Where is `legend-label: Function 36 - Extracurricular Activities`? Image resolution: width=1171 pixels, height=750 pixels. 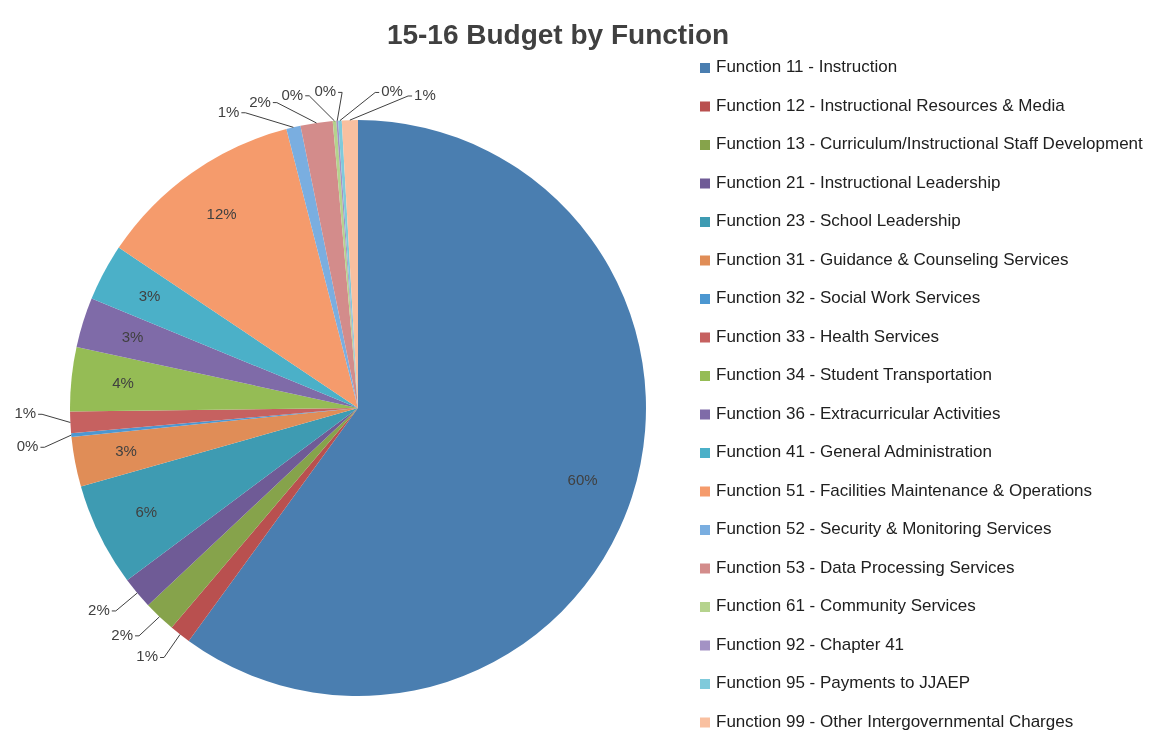
legend-label: Function 36 - Extracurricular Activities is located at coordinates (858, 413).